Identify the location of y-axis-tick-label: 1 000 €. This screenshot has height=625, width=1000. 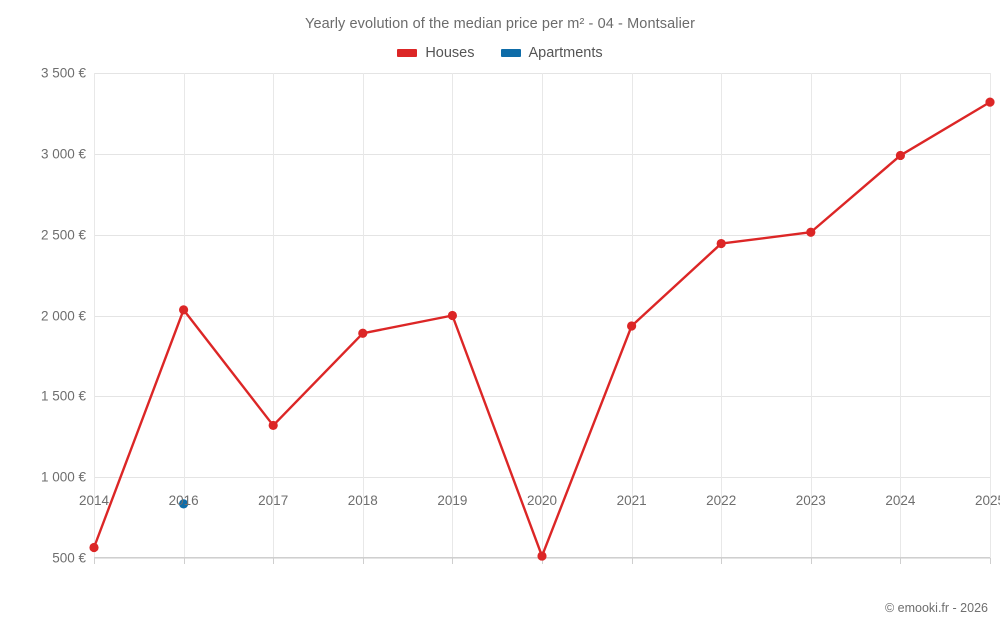
(63, 477).